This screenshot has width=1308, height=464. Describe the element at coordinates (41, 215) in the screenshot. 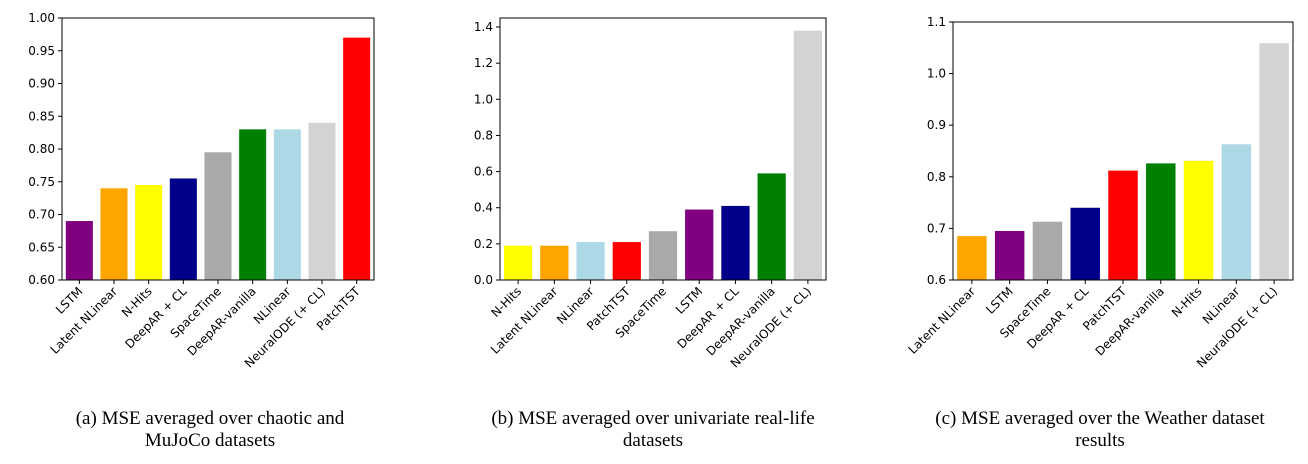

I see `ytick-label-a-2: 0.70` at that location.